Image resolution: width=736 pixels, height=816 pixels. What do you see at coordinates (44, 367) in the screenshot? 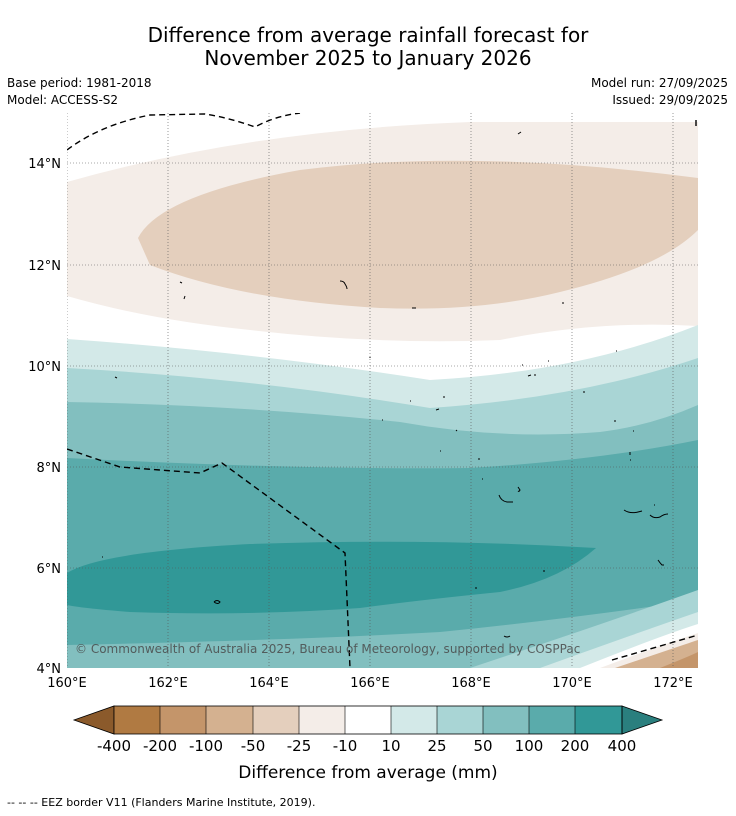
I see `lat-tick-10n: 10°N` at bounding box center [44, 367].